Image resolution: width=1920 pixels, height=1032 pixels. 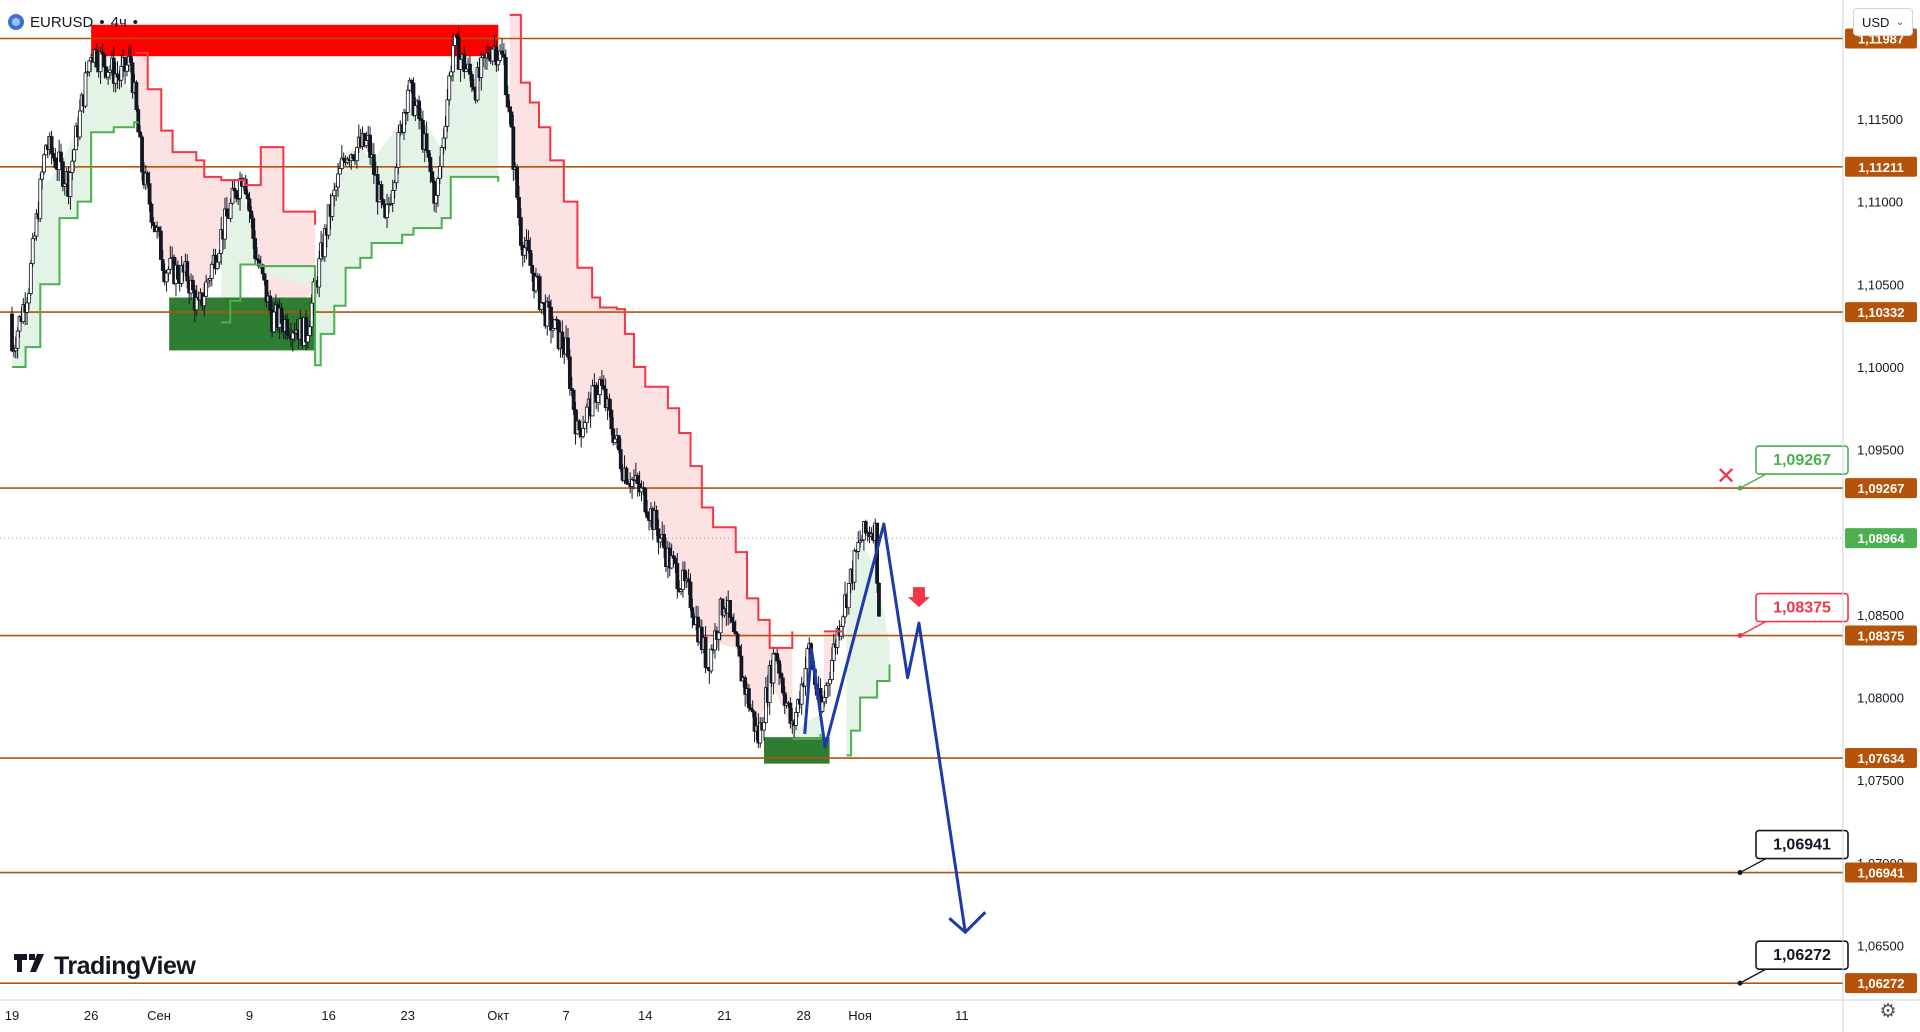 I want to click on arrow-down-icon, so click(x=918, y=597).